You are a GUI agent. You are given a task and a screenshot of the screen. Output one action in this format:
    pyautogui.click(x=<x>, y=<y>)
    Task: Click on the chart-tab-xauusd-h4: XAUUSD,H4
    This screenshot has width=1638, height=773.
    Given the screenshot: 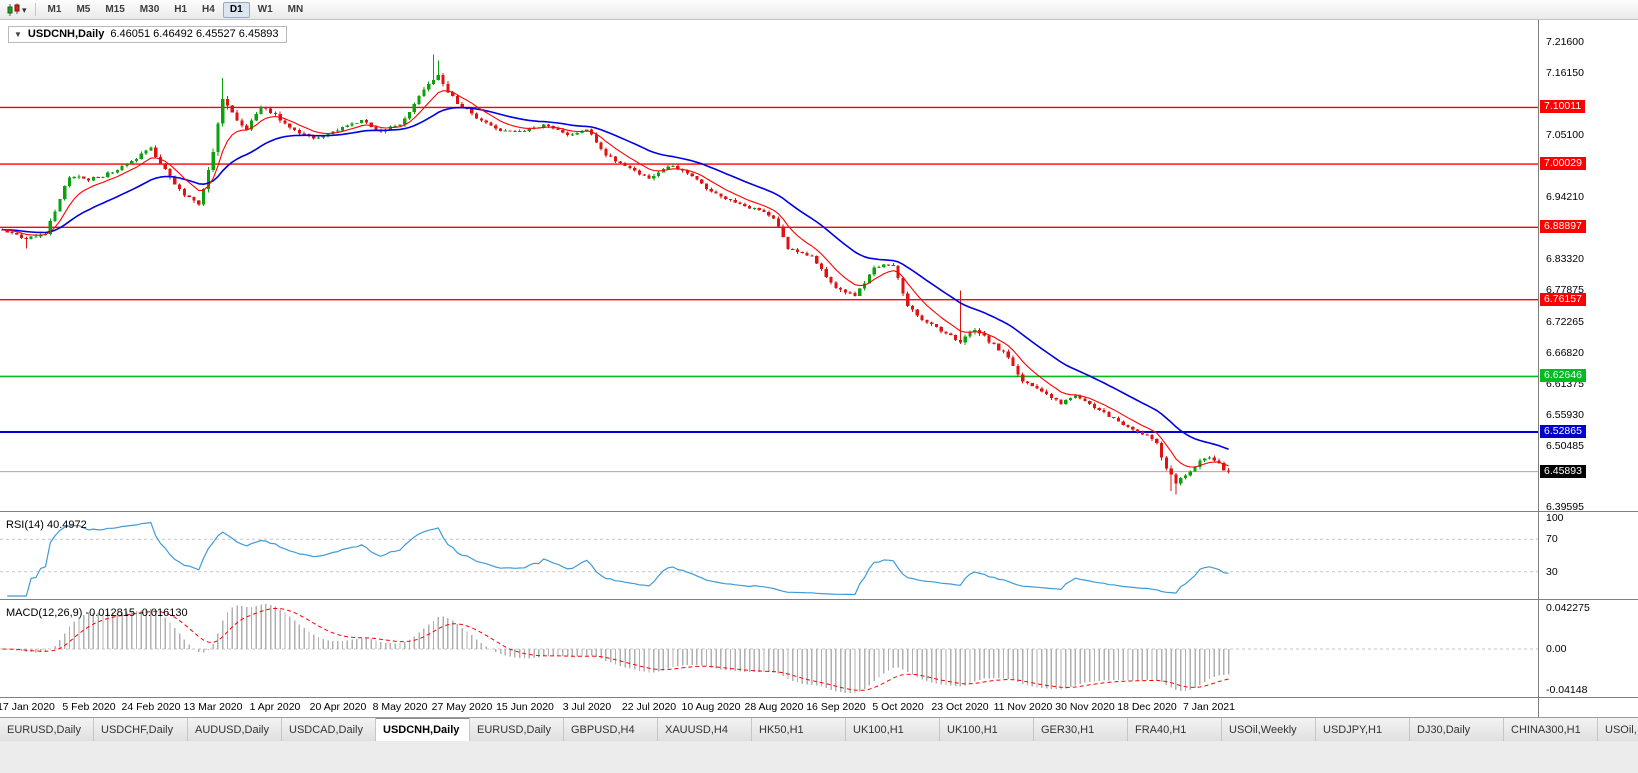 What is the action you would take?
    pyautogui.click(x=705, y=729)
    